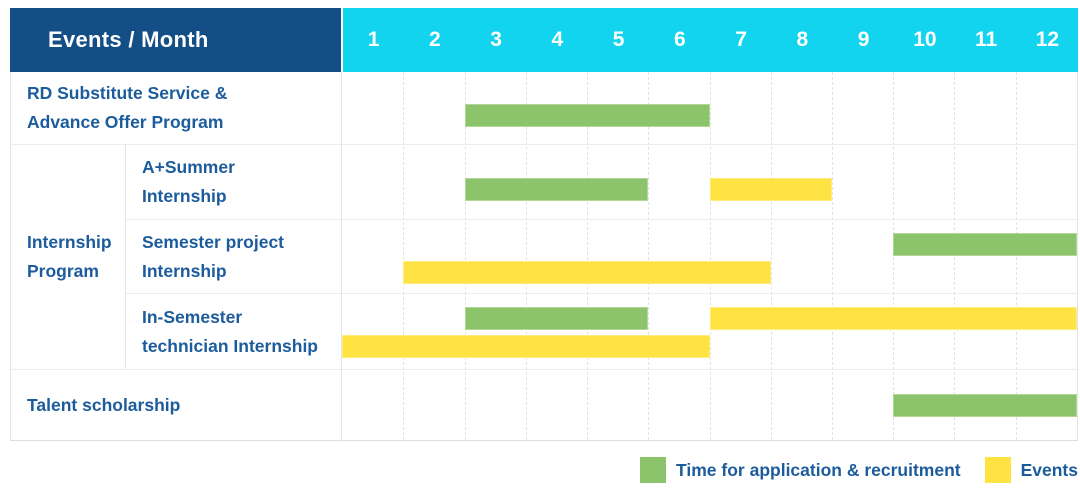 The image size is (1080, 494). What do you see at coordinates (802, 39) in the screenshot?
I see `month-label: 8` at bounding box center [802, 39].